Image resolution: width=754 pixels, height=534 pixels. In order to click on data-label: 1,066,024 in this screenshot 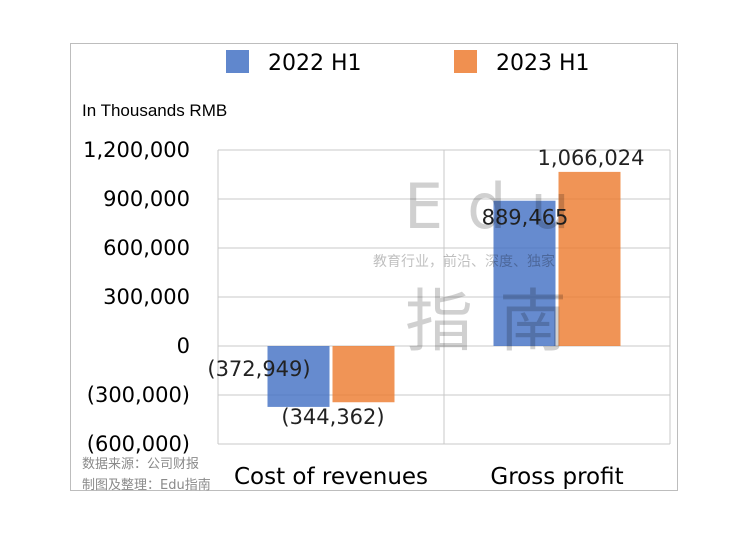, I will do `click(591, 158)`.